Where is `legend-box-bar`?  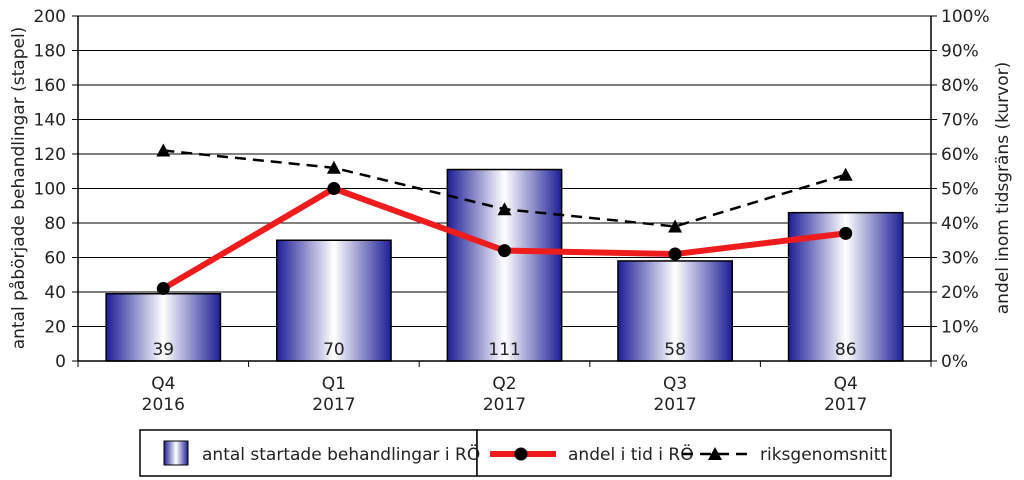 legend-box-bar is located at coordinates (308, 453).